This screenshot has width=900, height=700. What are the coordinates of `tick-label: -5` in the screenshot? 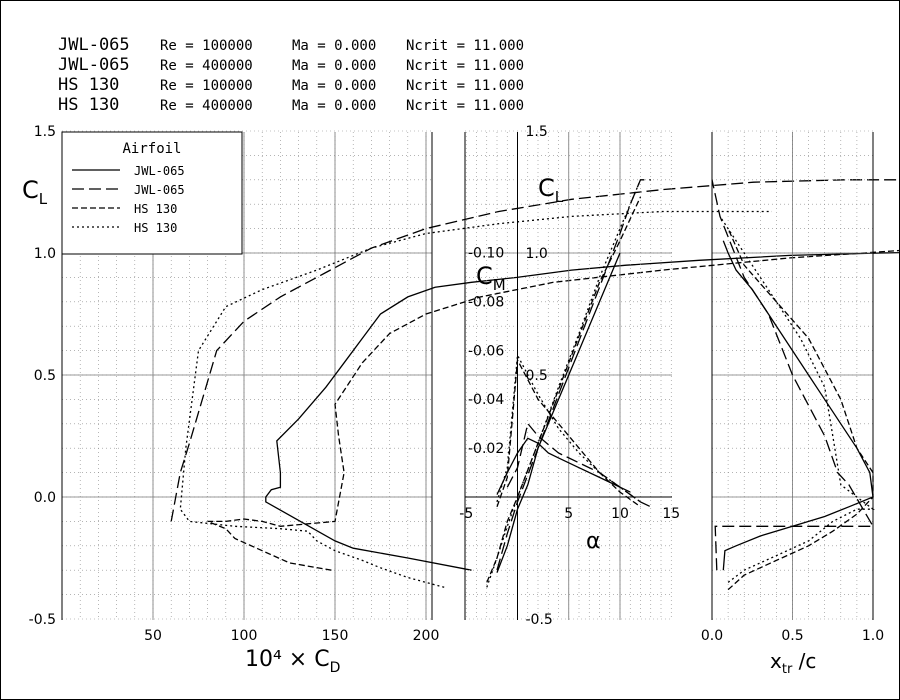 It's located at (466, 514).